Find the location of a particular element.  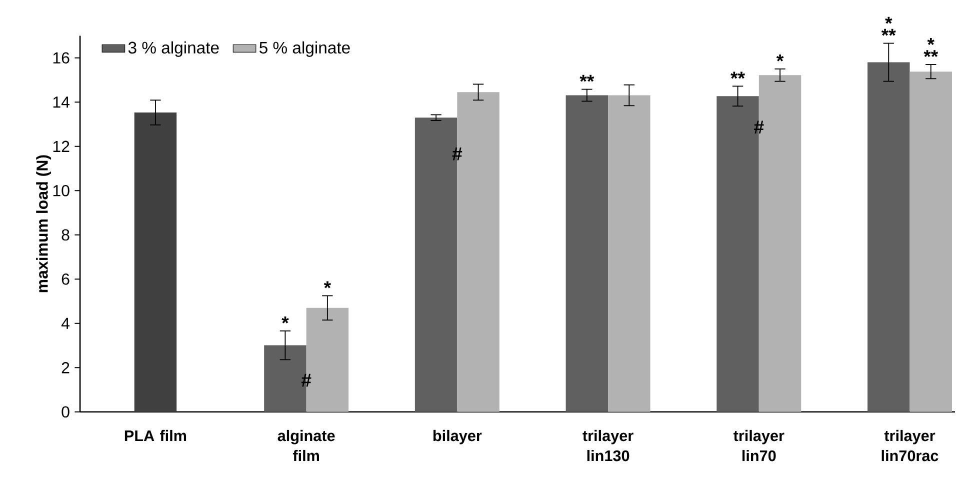

y-tick-label: 6 is located at coordinates (66, 279).